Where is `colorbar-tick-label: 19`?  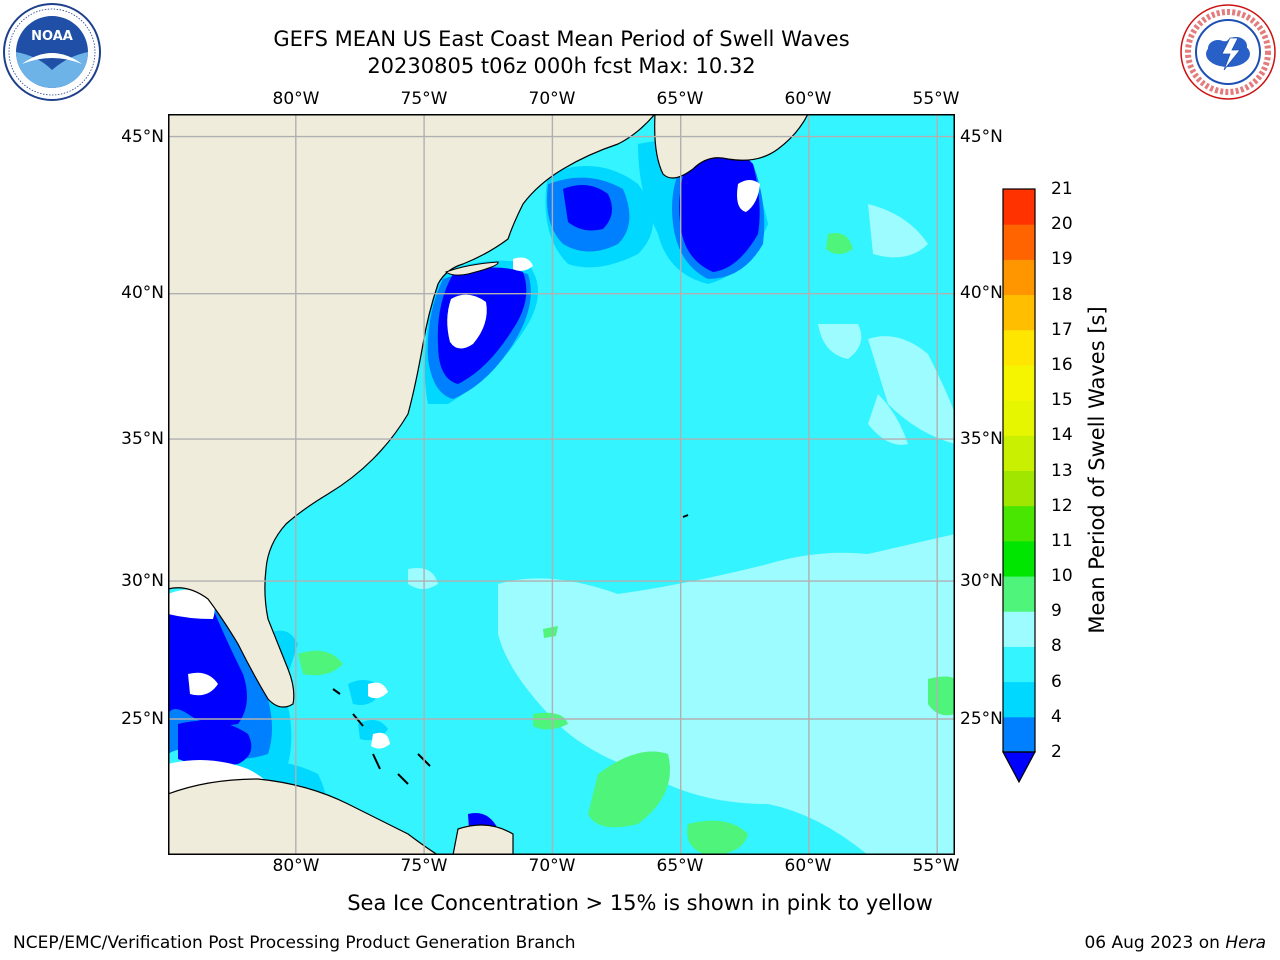
colorbar-tick-label: 19 is located at coordinates (1062, 259).